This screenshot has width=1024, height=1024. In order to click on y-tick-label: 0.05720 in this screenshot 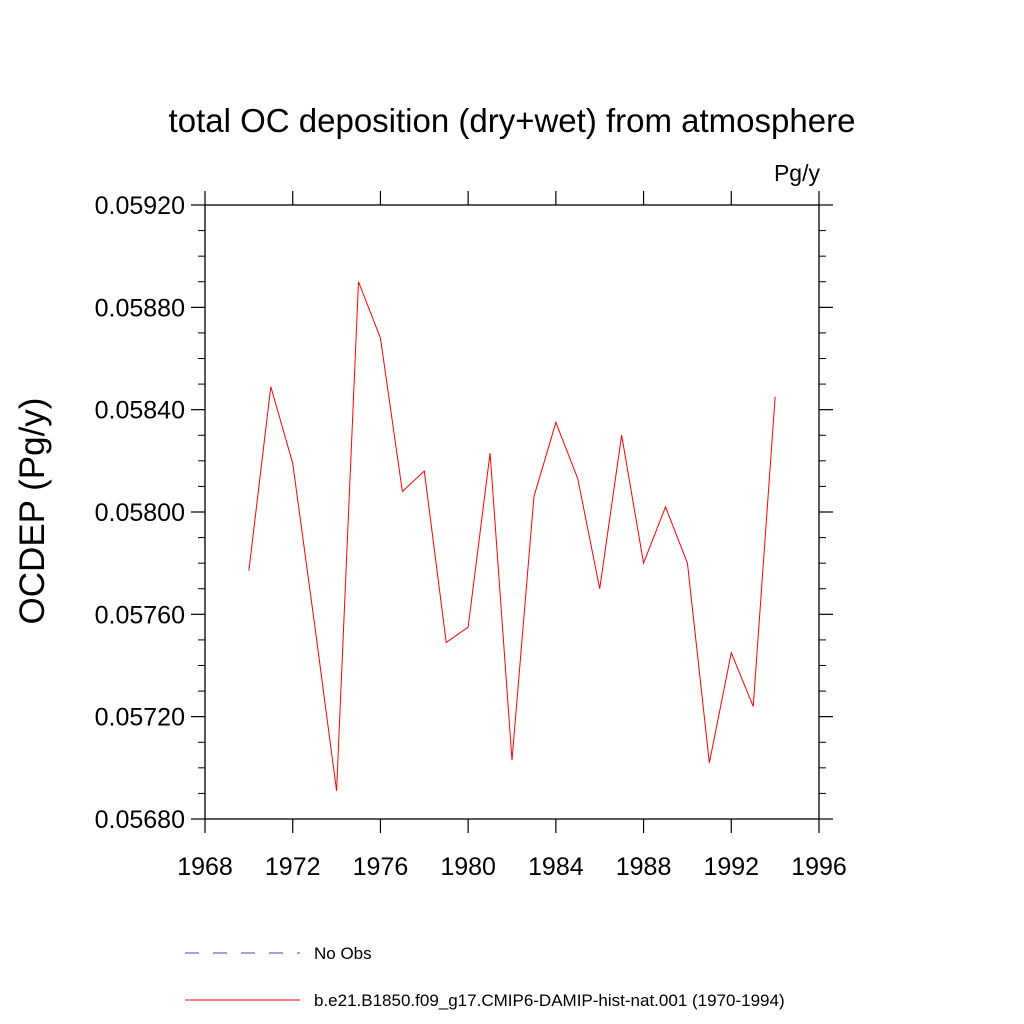, I will do `click(140, 718)`.